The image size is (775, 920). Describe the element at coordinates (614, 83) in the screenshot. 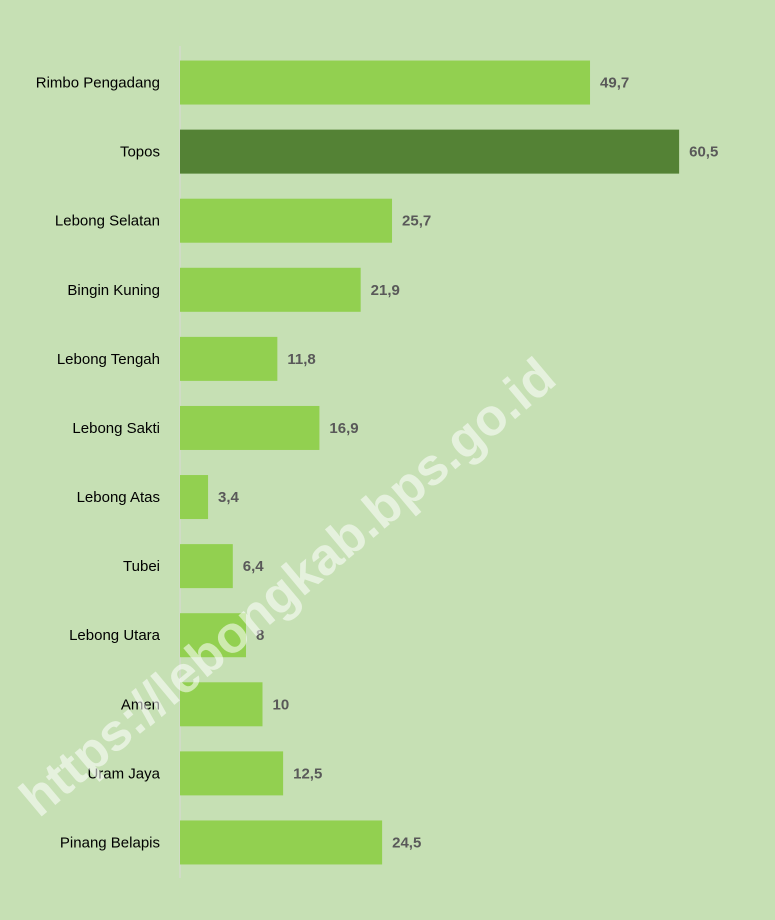

I see `value-label: 49,7` at that location.